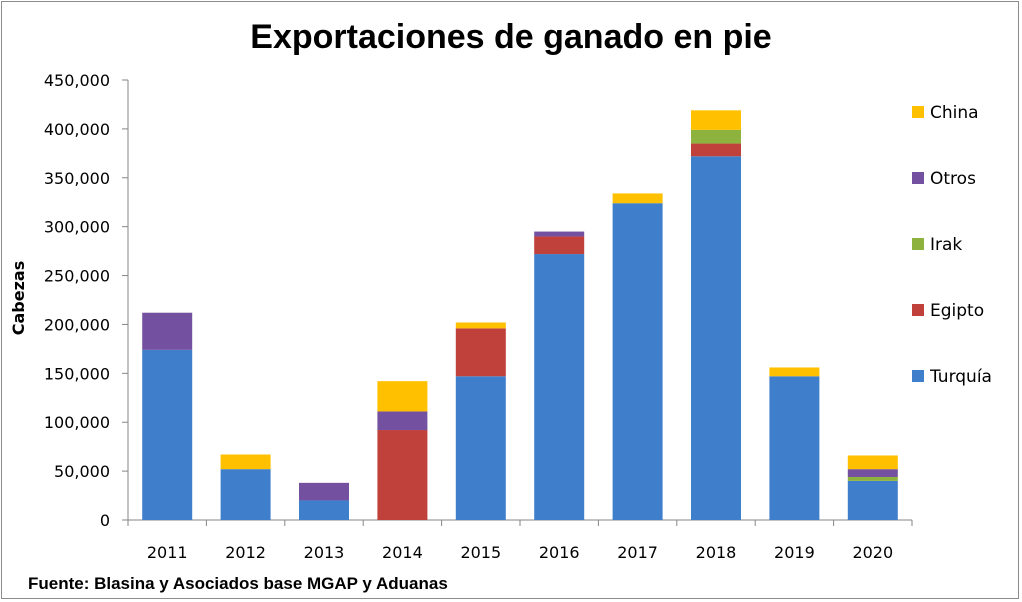  Describe the element at coordinates (77, 80) in the screenshot. I see `y-tick-label: 450,000` at that location.